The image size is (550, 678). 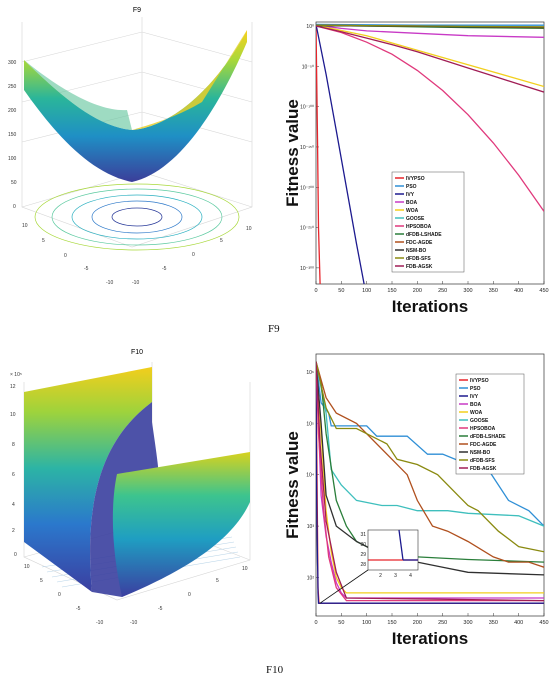 What do you see at coordinates (363, 545) in the screenshot?
I see `inset-y-tick: 30` at bounding box center [363, 545].